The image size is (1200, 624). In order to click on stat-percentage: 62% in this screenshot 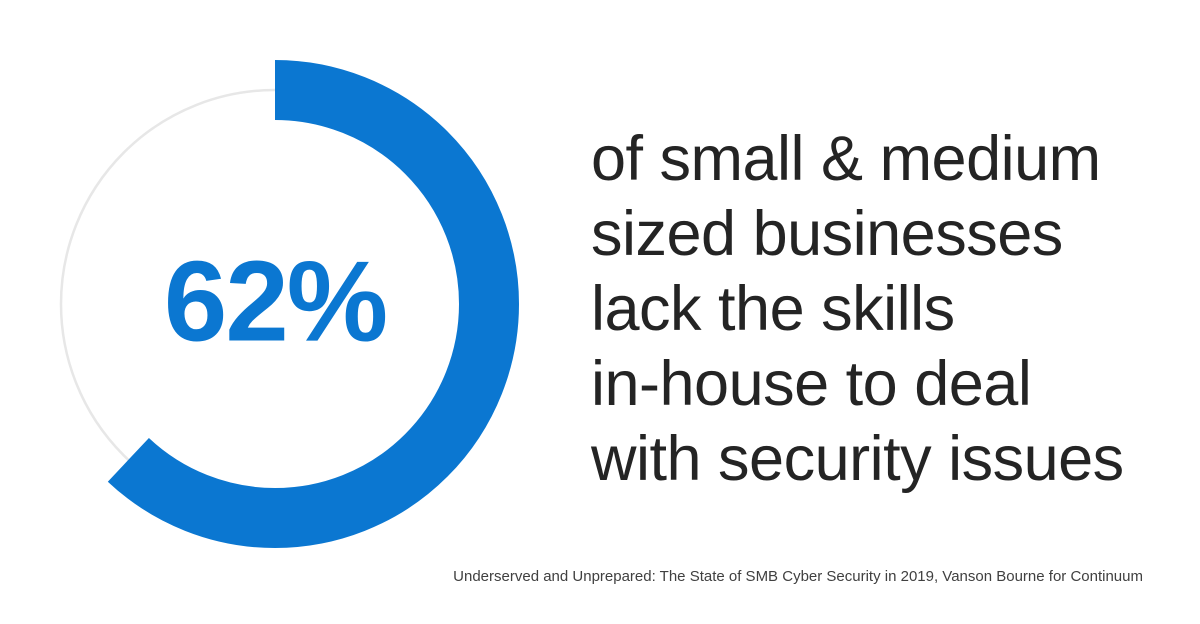, I will do `click(275, 302)`.